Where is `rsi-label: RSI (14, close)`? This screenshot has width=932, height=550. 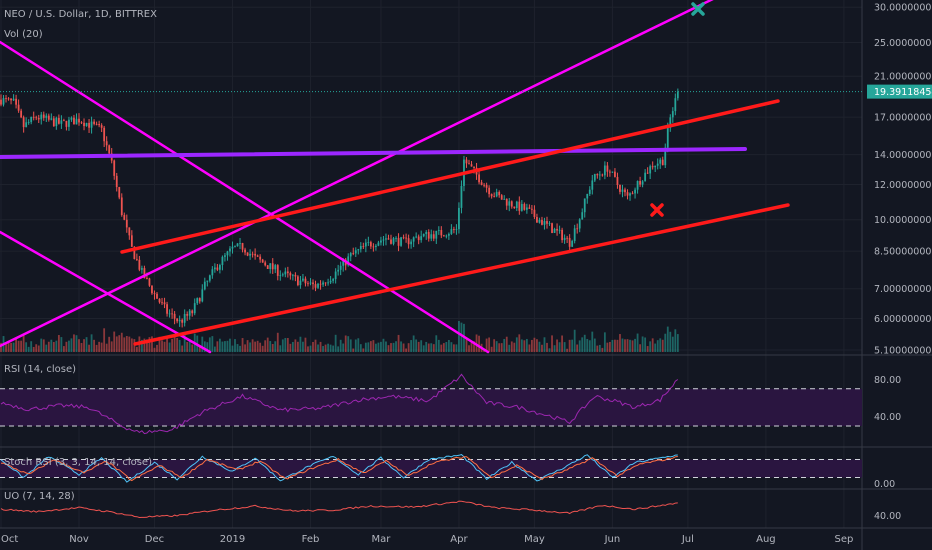 rsi-label: RSI (14, close) is located at coordinates (40, 369).